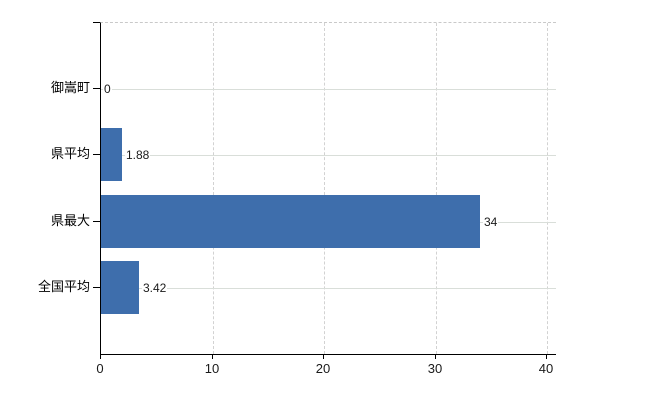 The height and width of the screenshot is (400, 650). Describe the element at coordinates (491, 222) in the screenshot. I see `value-label: 34` at that location.